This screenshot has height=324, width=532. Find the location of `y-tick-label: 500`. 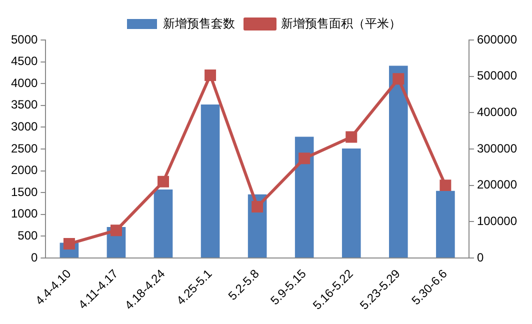

y-tick-label: 500 is located at coordinates (28, 235).